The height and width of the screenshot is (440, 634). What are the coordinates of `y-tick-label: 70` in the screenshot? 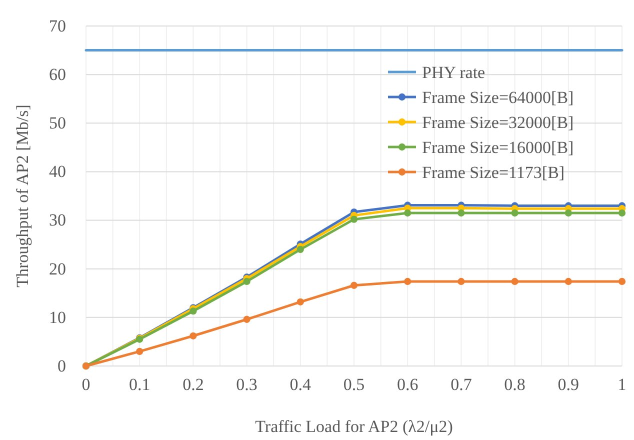 It's located at (57, 26).